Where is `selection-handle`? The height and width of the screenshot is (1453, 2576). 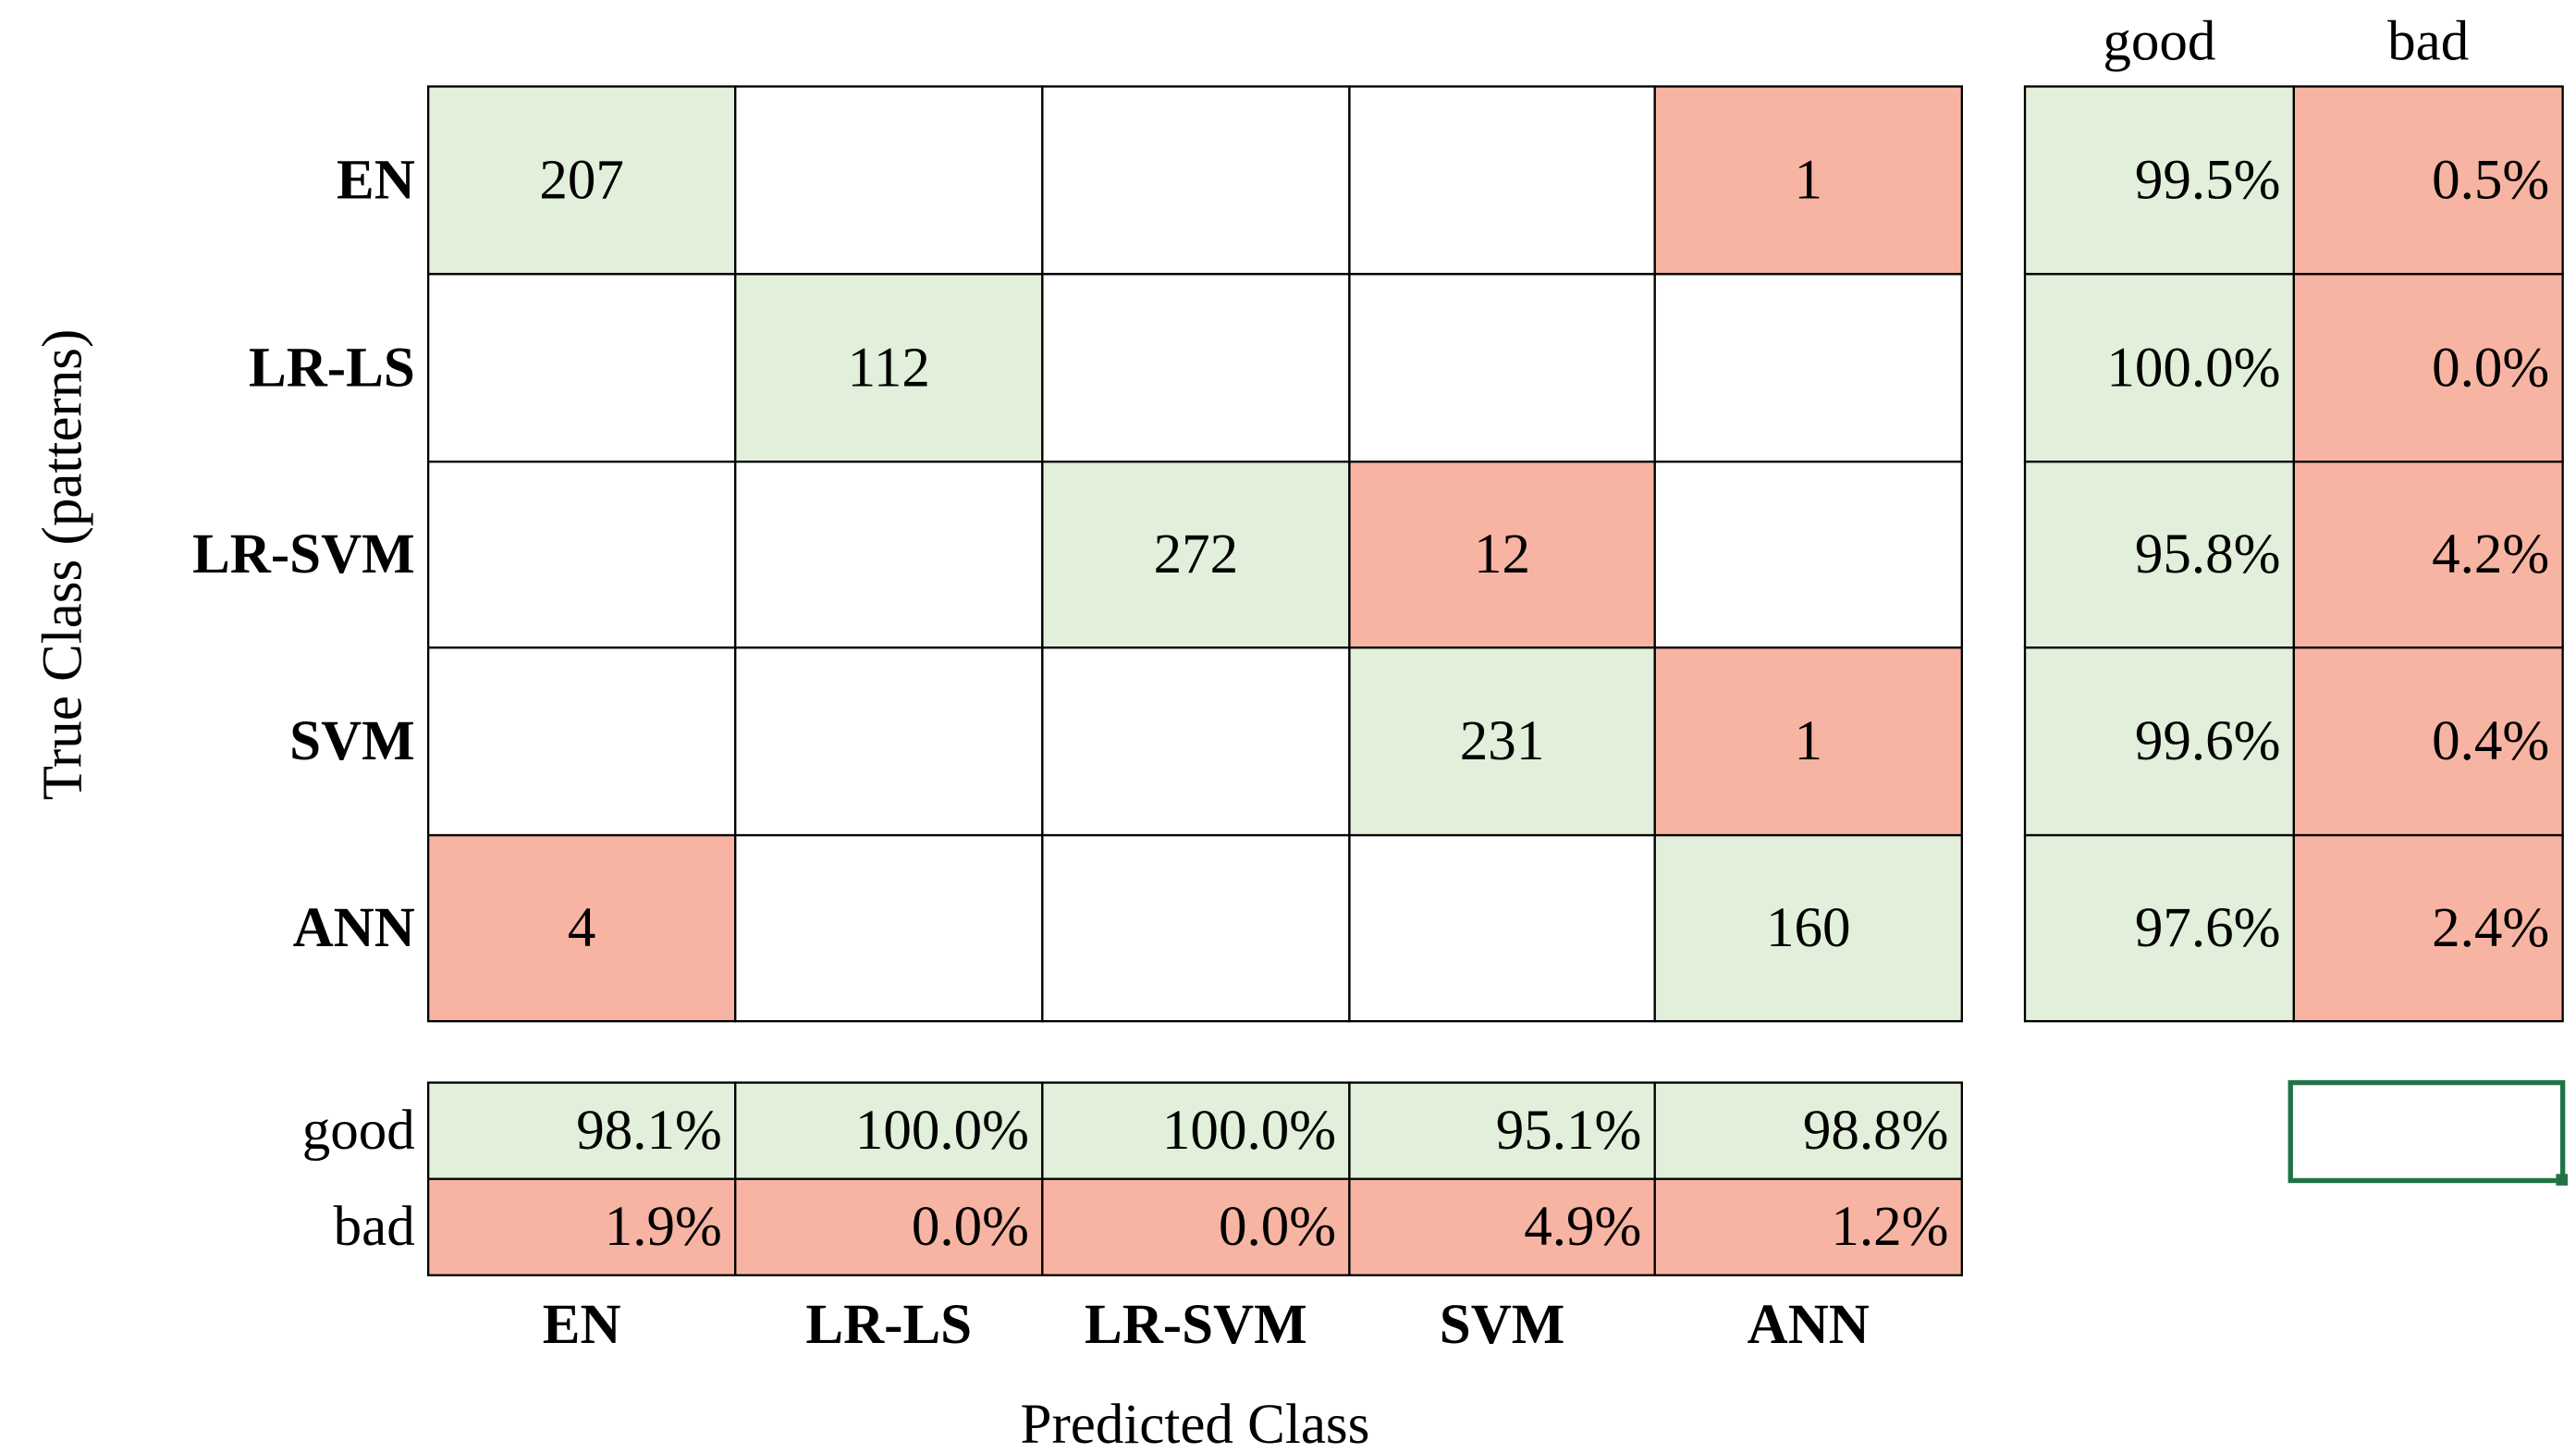 selection-handle is located at coordinates (2562, 1180).